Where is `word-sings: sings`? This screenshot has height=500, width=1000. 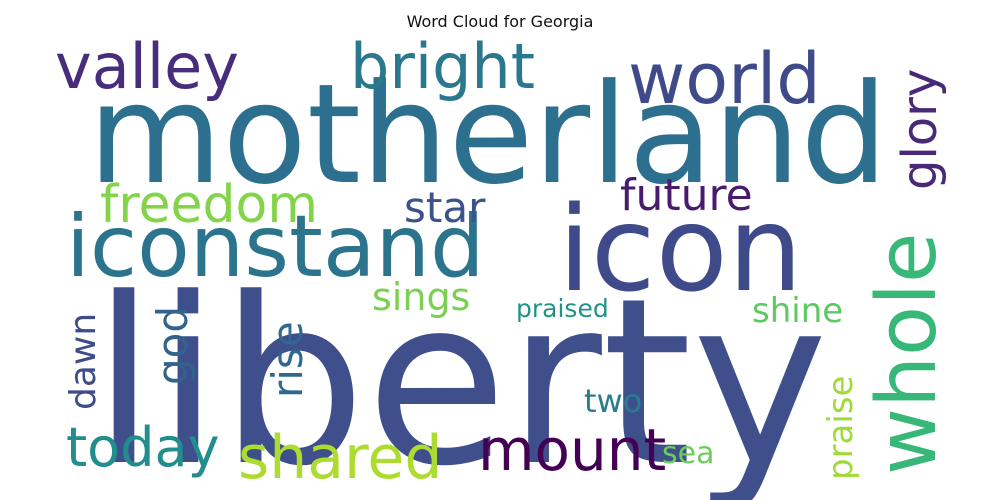 word-sings: sings is located at coordinates (421, 297).